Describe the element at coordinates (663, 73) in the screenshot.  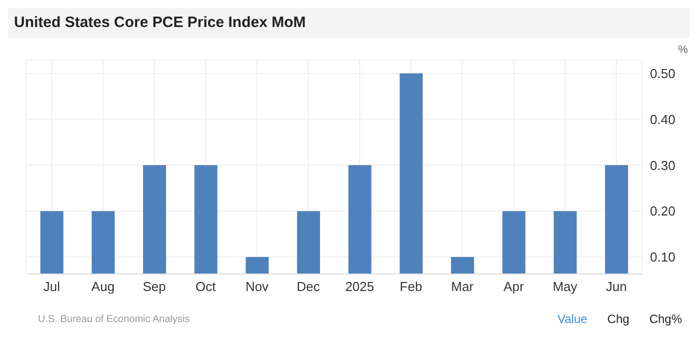
I see `y-tick-label: 0.50` at that location.